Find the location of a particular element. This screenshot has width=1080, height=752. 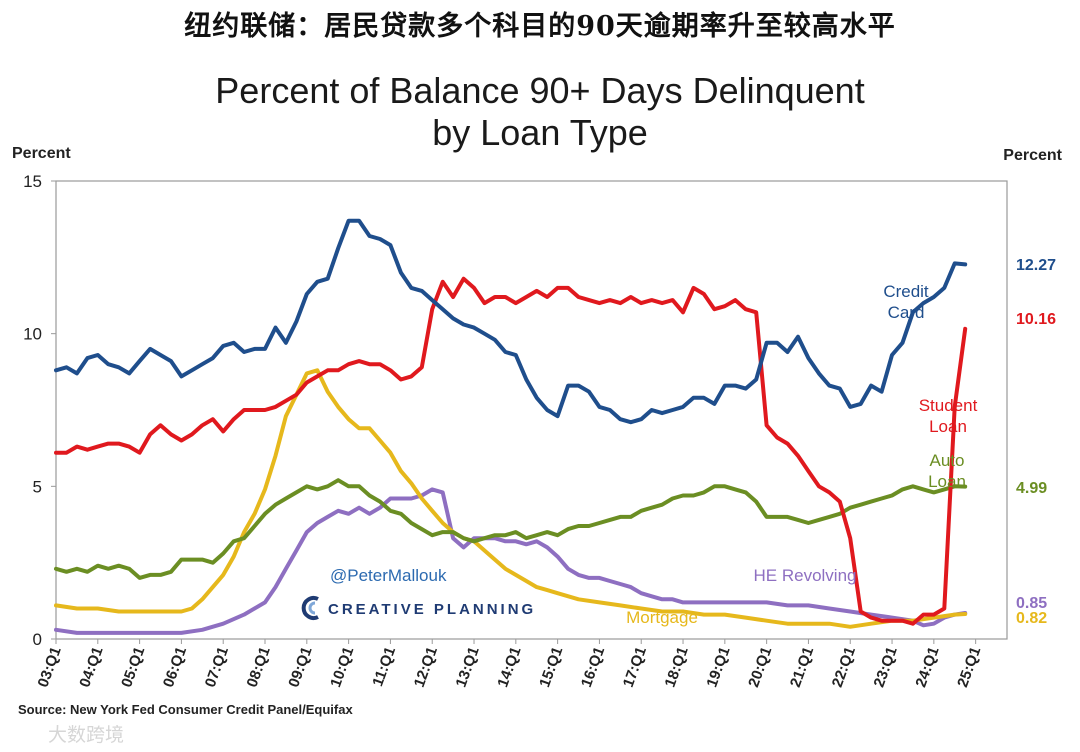

x-tick-label: 16:Q1 is located at coordinates (593, 667).